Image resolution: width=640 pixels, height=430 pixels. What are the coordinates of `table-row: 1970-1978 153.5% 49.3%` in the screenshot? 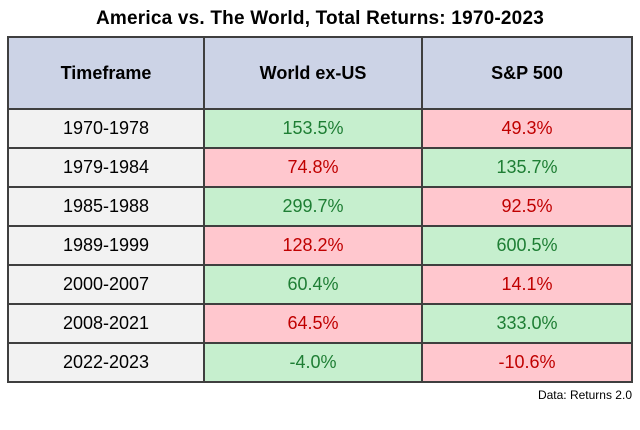 It's located at (320, 128).